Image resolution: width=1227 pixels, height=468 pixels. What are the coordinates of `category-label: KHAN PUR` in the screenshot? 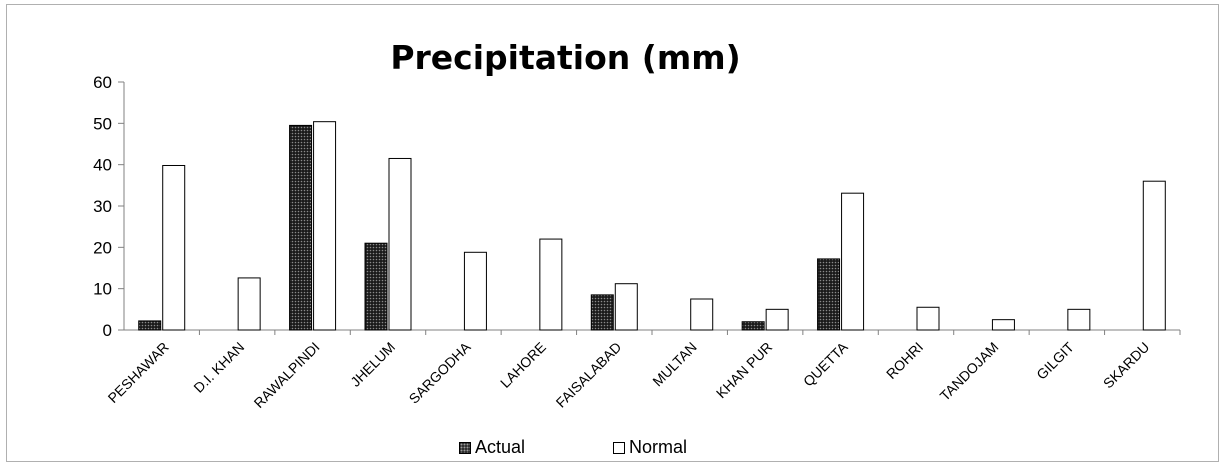 It's located at (744, 370).